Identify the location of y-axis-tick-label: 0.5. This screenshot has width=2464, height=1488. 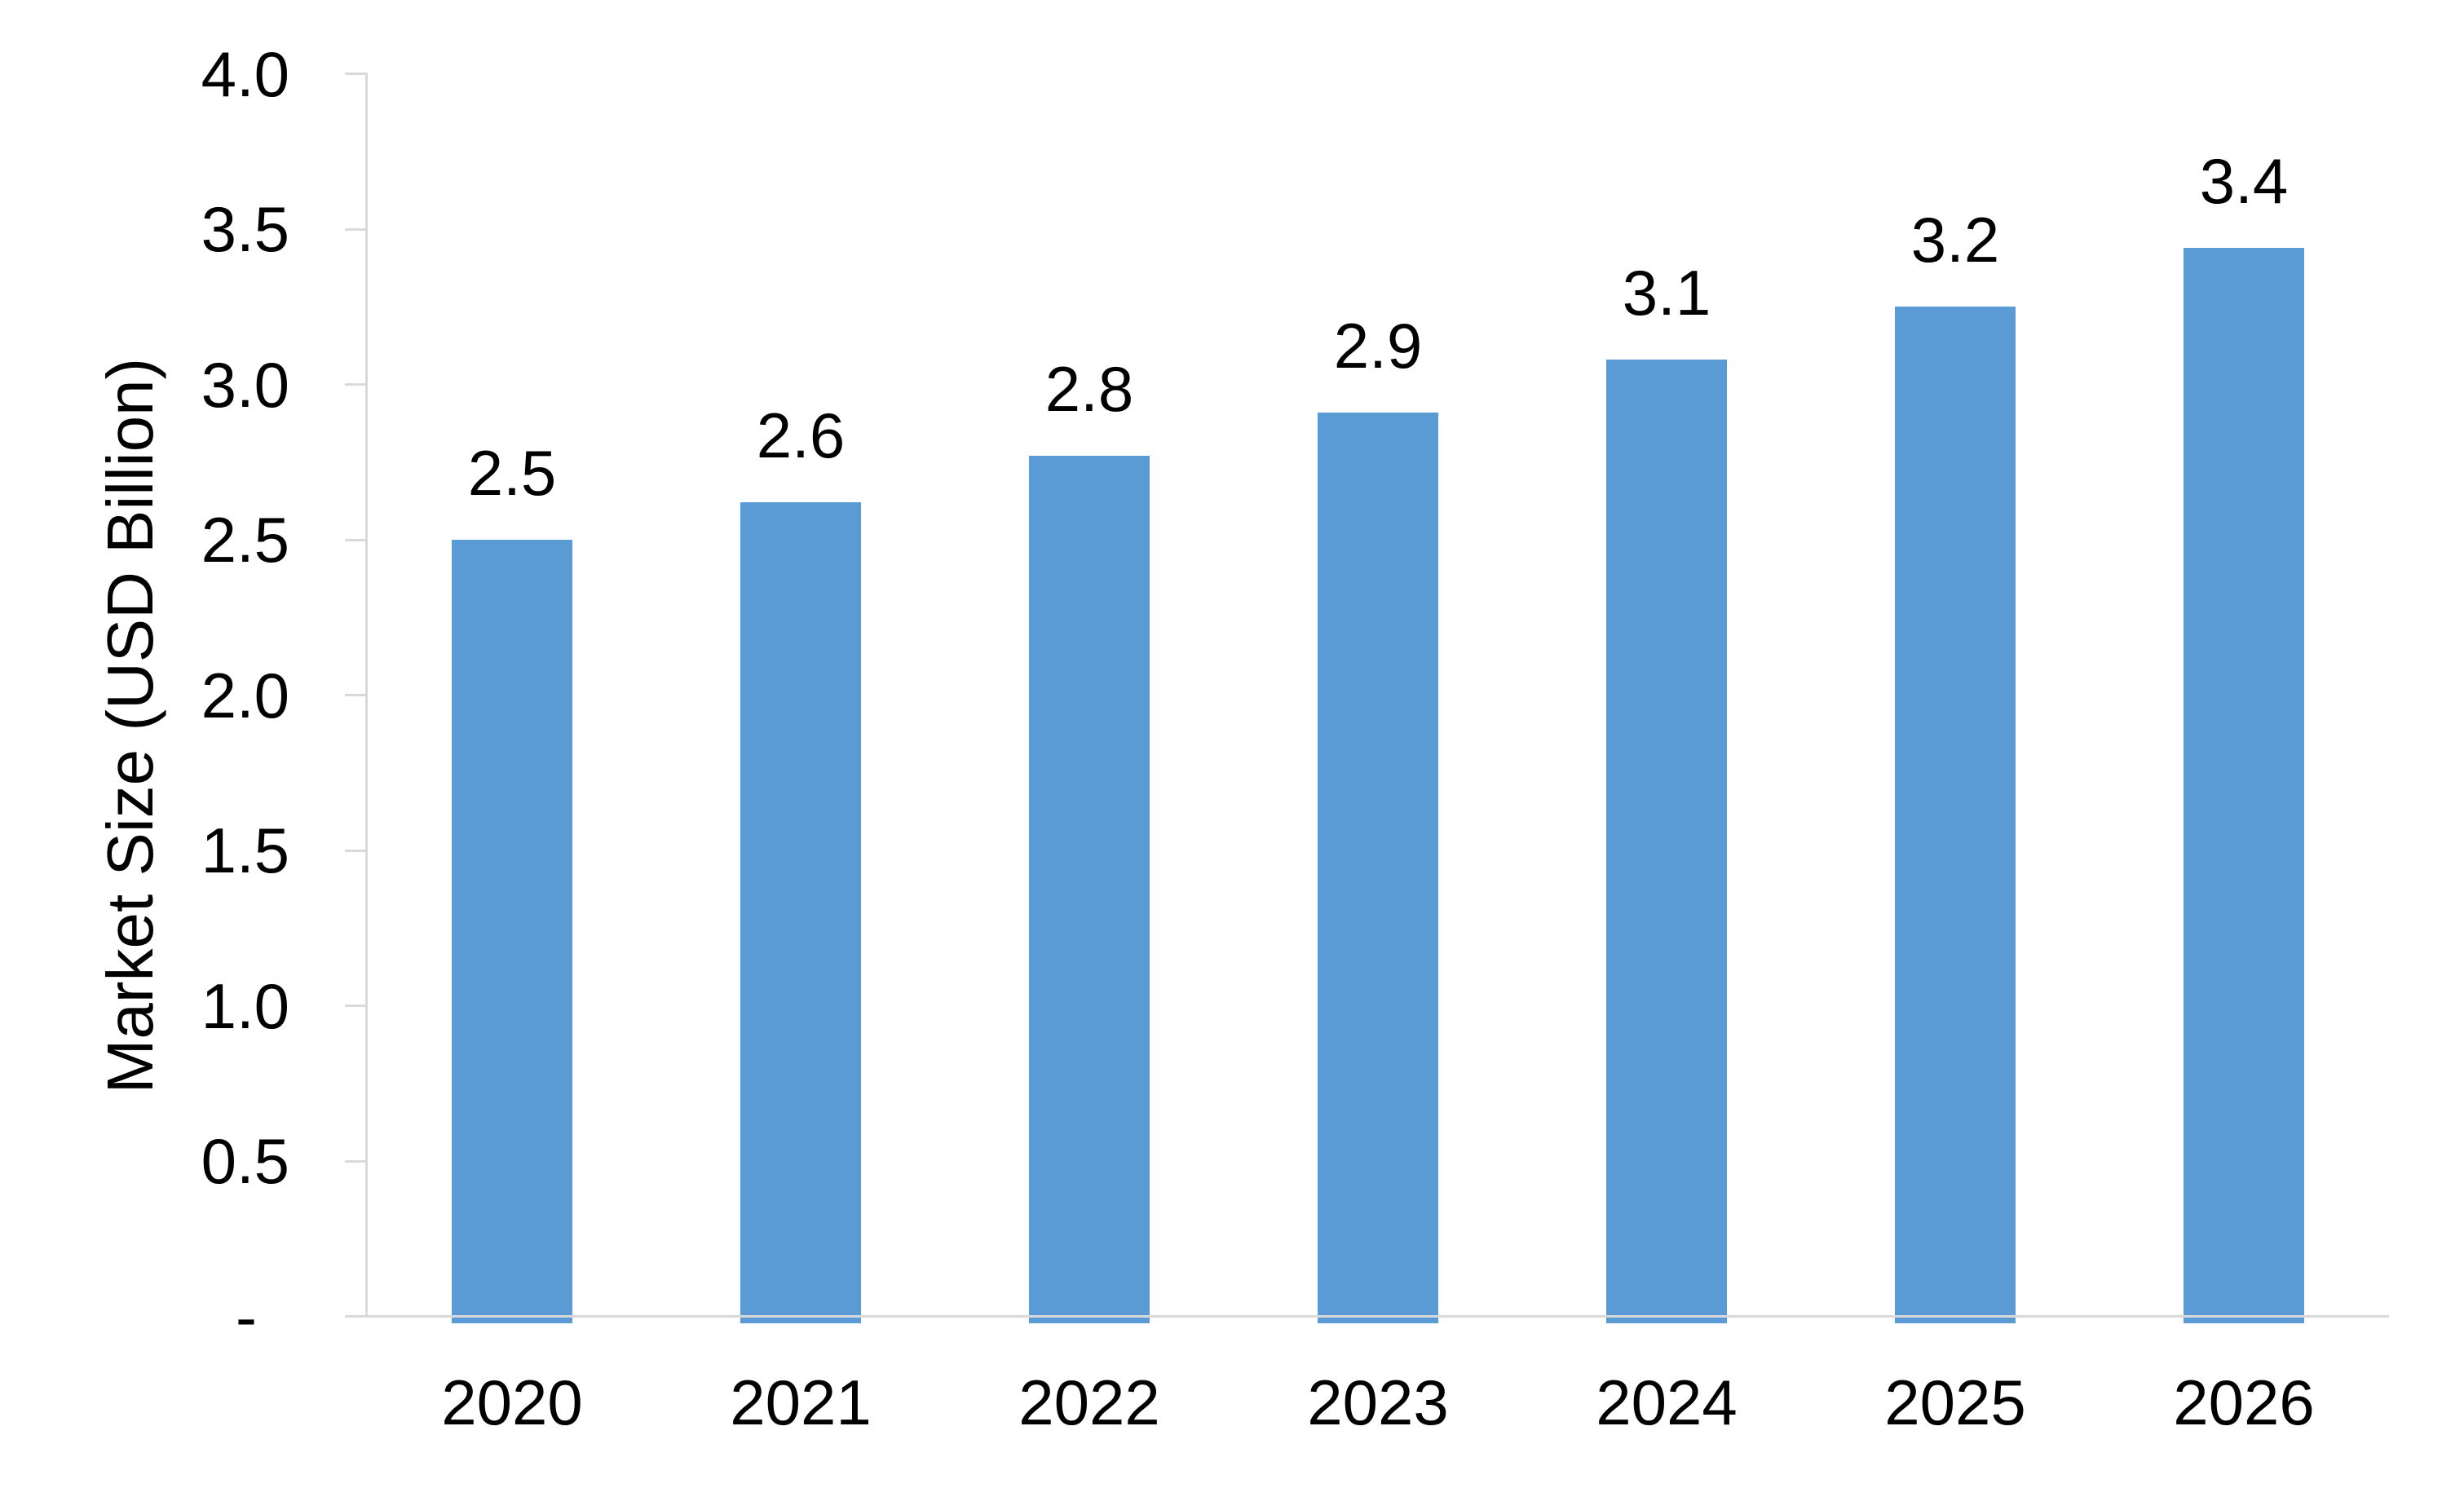
(245, 1161).